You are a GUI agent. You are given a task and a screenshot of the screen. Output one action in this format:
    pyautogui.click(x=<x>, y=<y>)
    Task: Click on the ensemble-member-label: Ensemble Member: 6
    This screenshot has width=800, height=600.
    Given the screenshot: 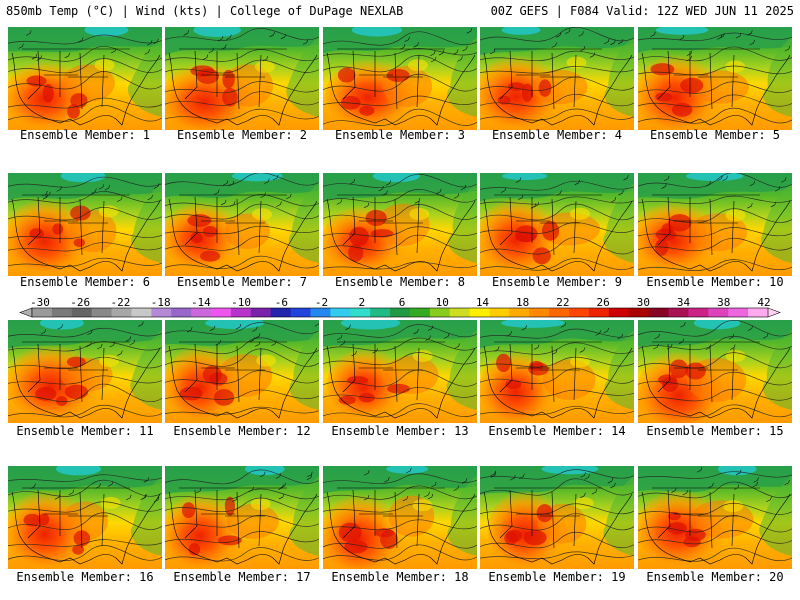 What is the action you would take?
    pyautogui.click(x=85, y=282)
    